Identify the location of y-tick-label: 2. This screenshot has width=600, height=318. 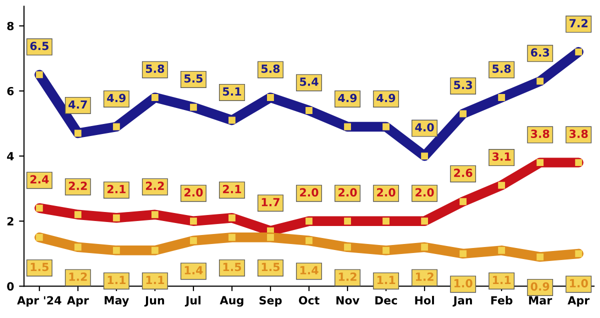
(10, 221).